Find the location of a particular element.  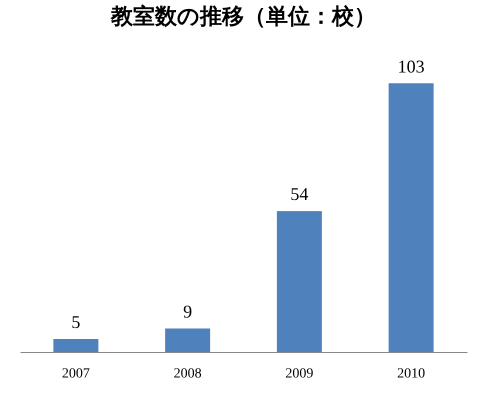

data-label: 5 is located at coordinates (75, 322).